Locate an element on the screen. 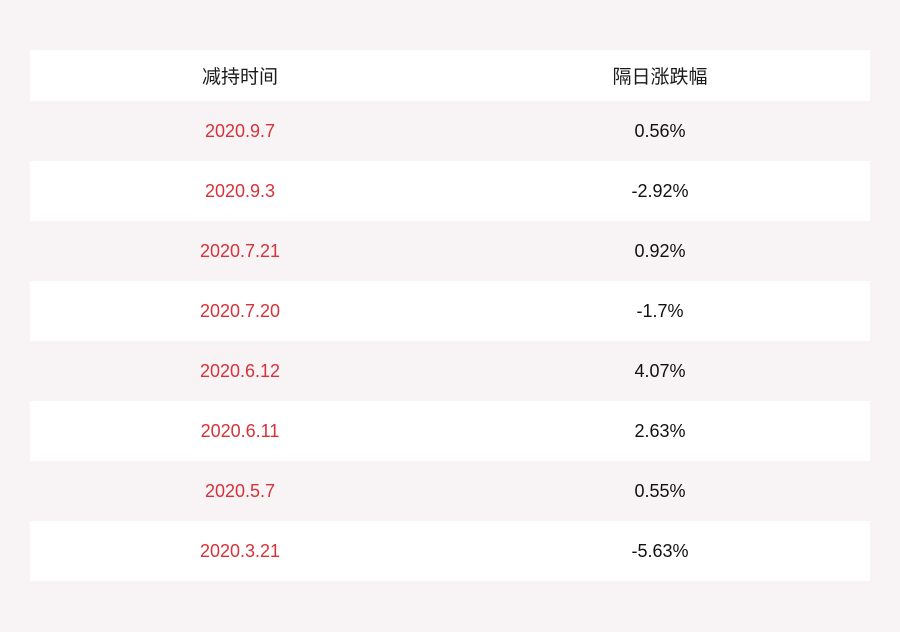 The height and width of the screenshot is (632, 900). next-day-change: 0.92% is located at coordinates (660, 251).